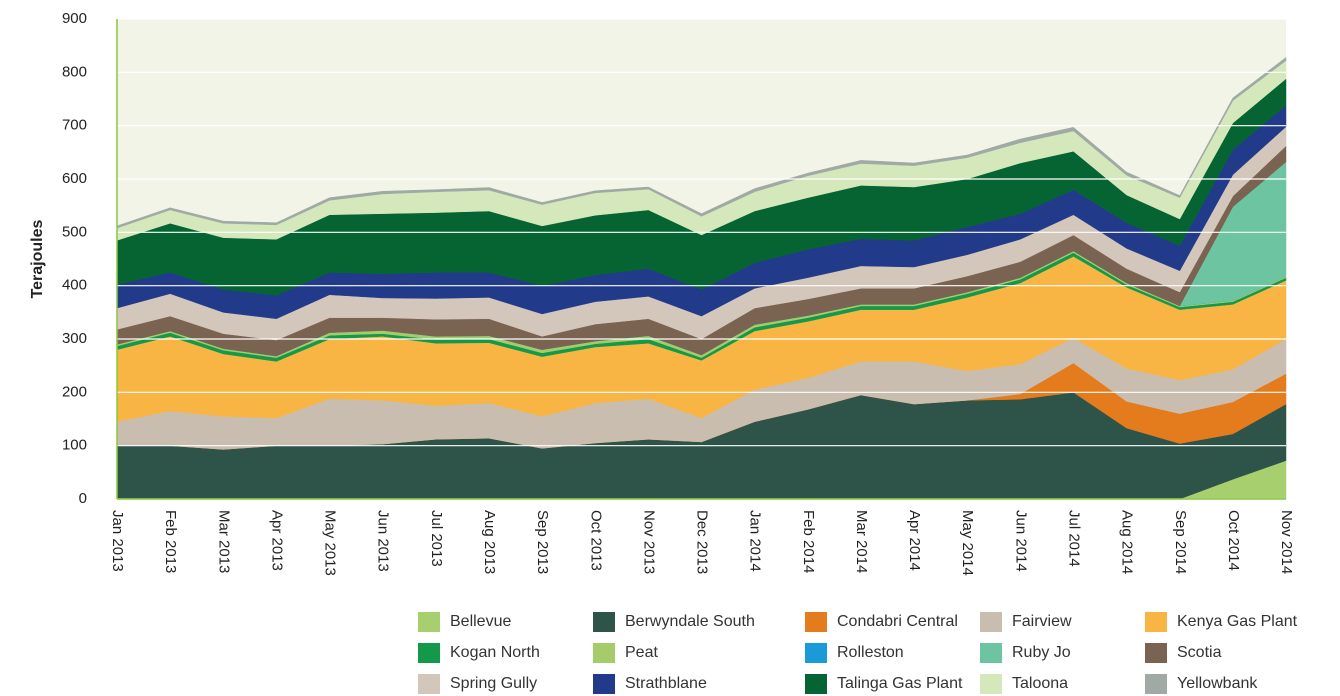  Describe the element at coordinates (967, 543) in the screenshot. I see `x-tick-label: May 2014` at that location.